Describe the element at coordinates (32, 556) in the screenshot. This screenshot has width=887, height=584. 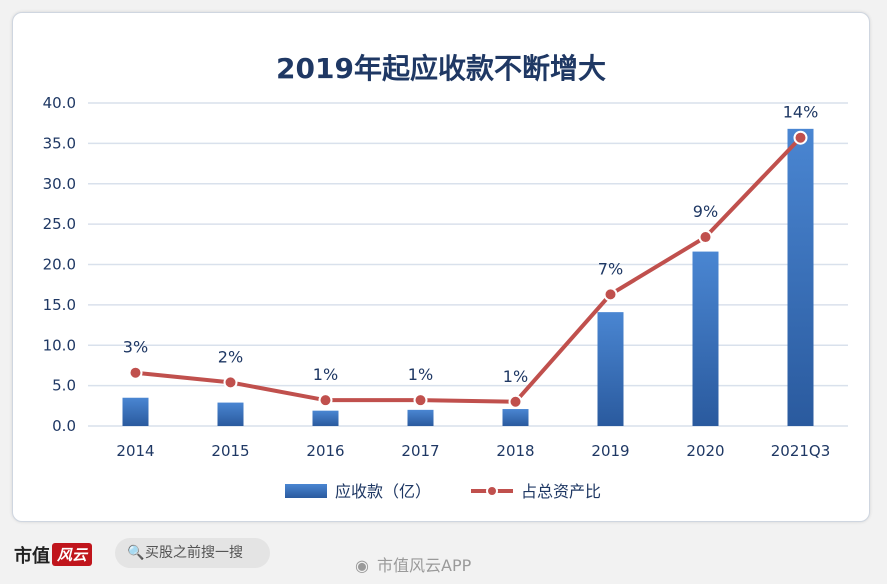
I see `brand-text: 市值` at that location.